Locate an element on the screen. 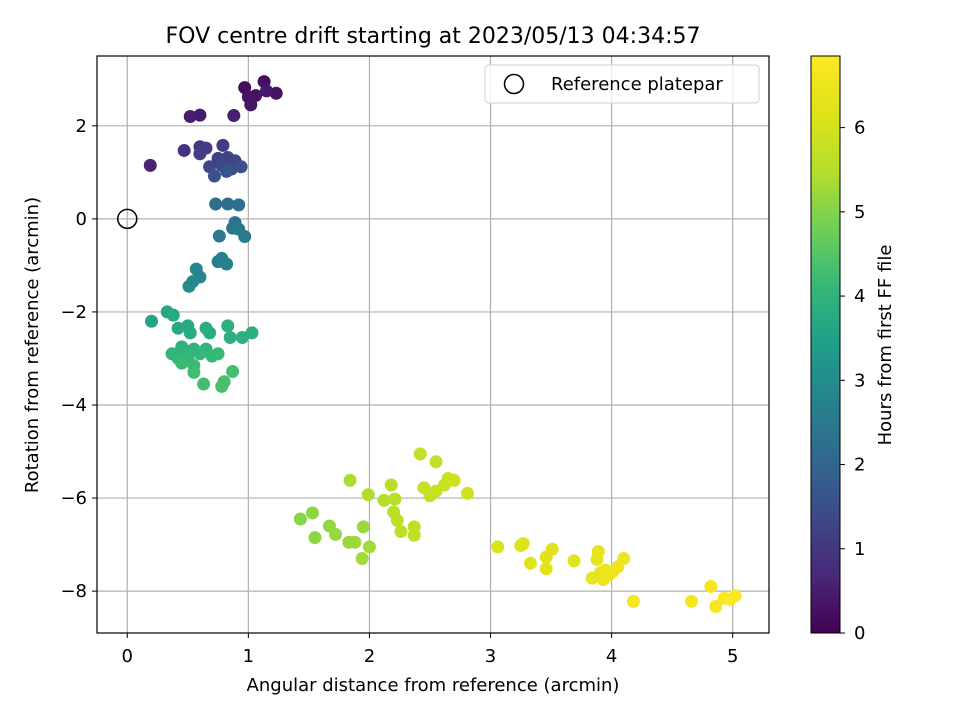 The image size is (960, 720). y-tick-label: 0 is located at coordinates (81, 219).